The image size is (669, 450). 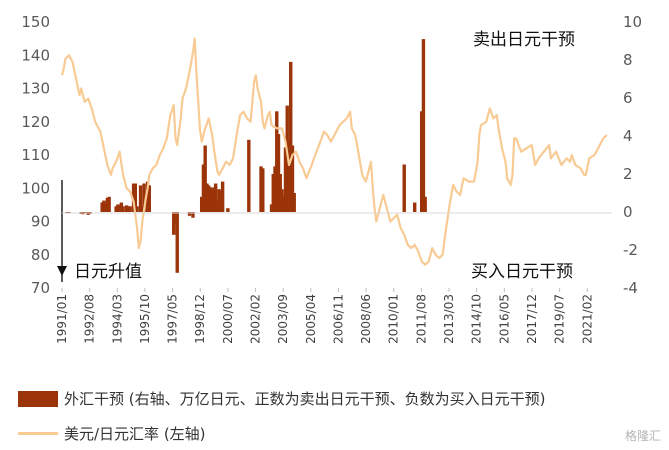 What do you see at coordinates (394, 319) in the screenshot?
I see `x-tick-label: 2010/01` at bounding box center [394, 319].